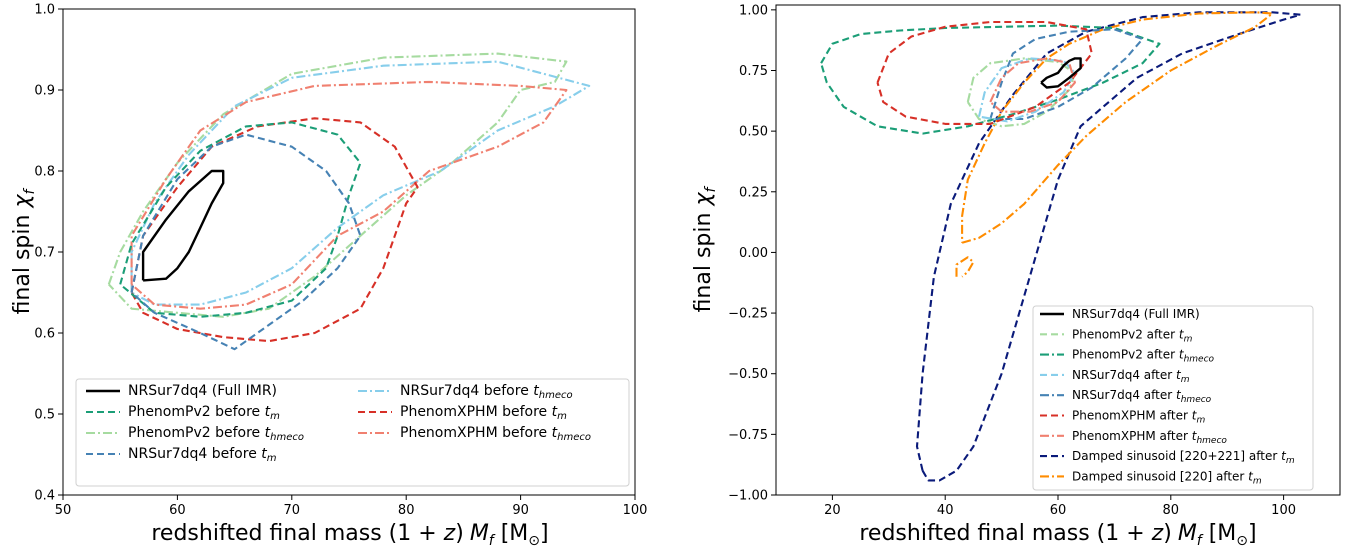 The width and height of the screenshot is (1351, 550). Describe the element at coordinates (486, 392) in the screenshot. I see `legend-label: NRSur7dq4 before thmeco` at that location.